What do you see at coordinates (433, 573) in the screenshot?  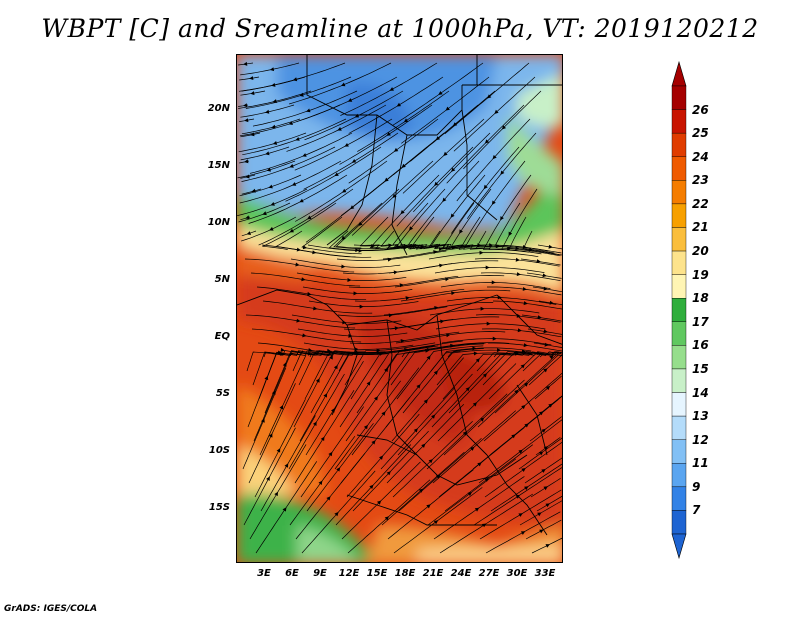 I see `lon-label-21e: 21E` at bounding box center [433, 573].